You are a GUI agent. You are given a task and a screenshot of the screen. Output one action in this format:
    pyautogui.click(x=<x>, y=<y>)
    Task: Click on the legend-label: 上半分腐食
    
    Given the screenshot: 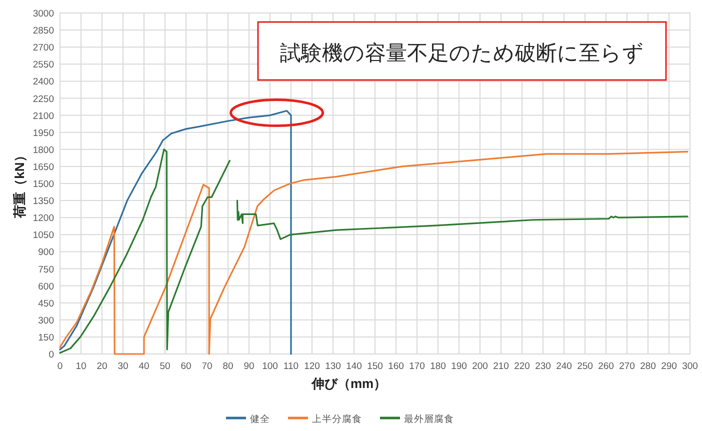 What is the action you would take?
    pyautogui.click(x=337, y=419)
    